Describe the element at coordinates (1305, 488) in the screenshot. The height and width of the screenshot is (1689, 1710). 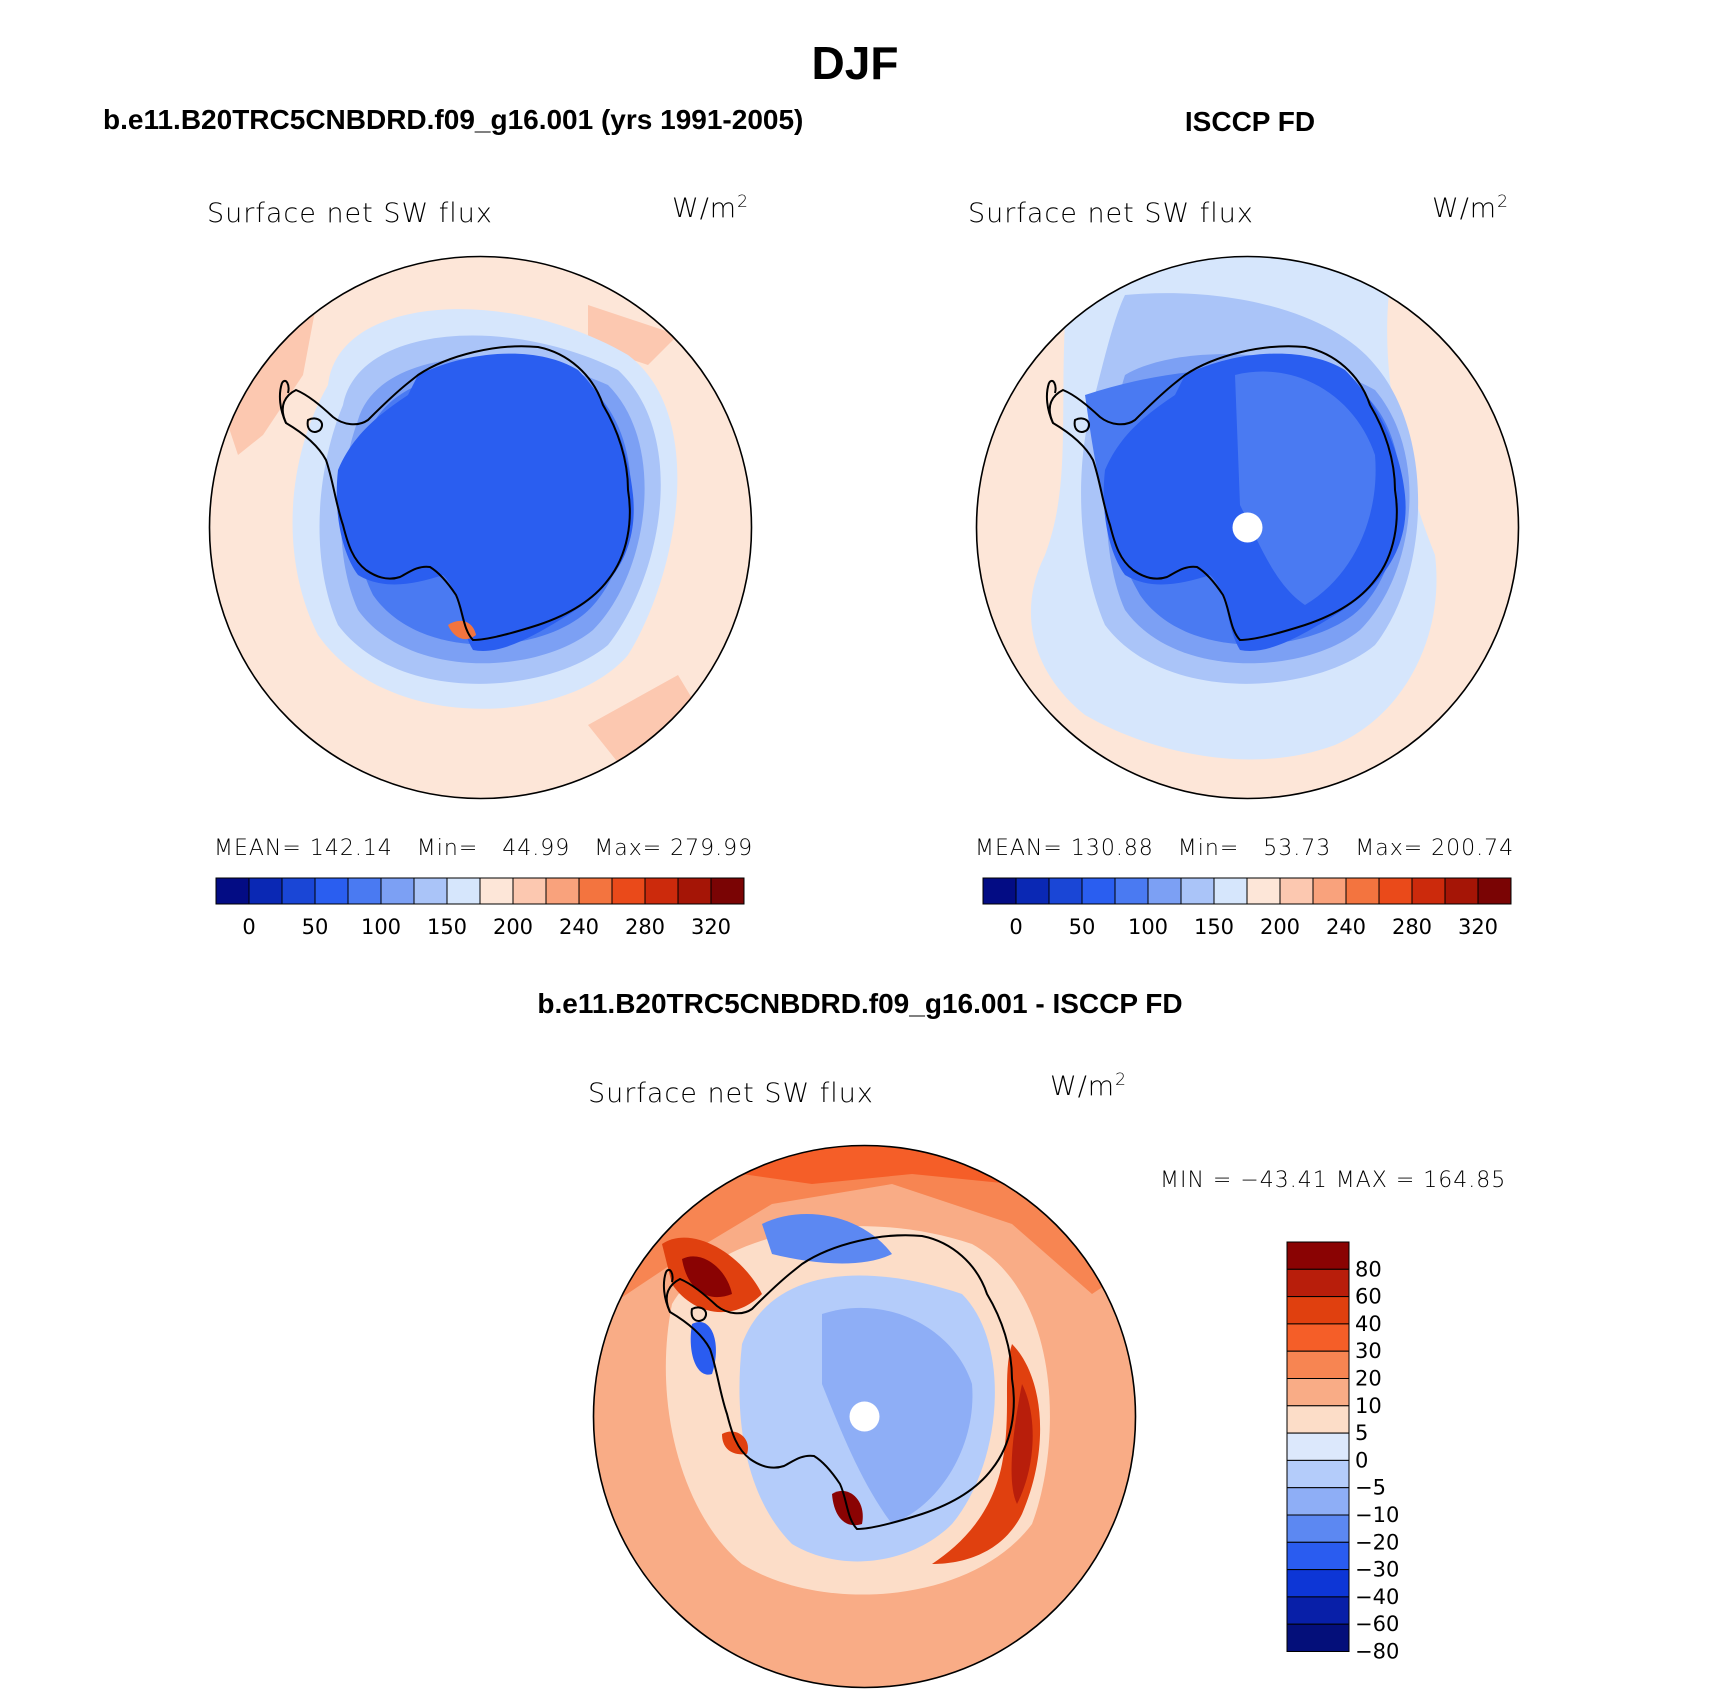
I see `east-interior` at that location.